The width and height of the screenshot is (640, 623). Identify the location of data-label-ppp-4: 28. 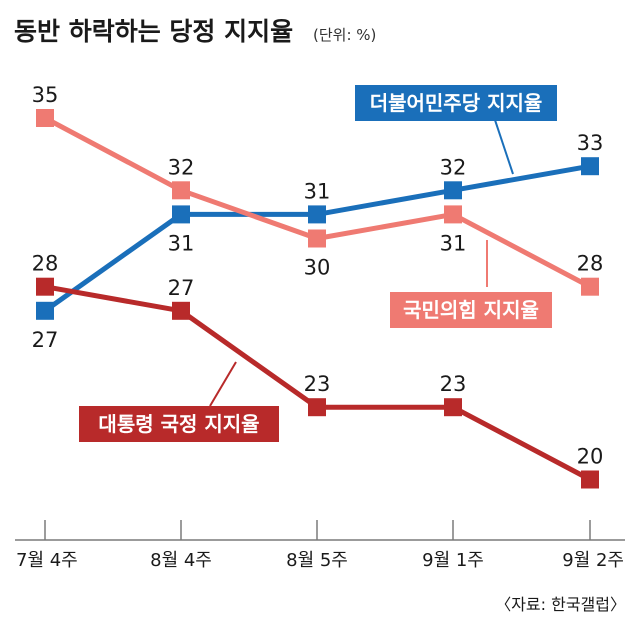
(590, 264).